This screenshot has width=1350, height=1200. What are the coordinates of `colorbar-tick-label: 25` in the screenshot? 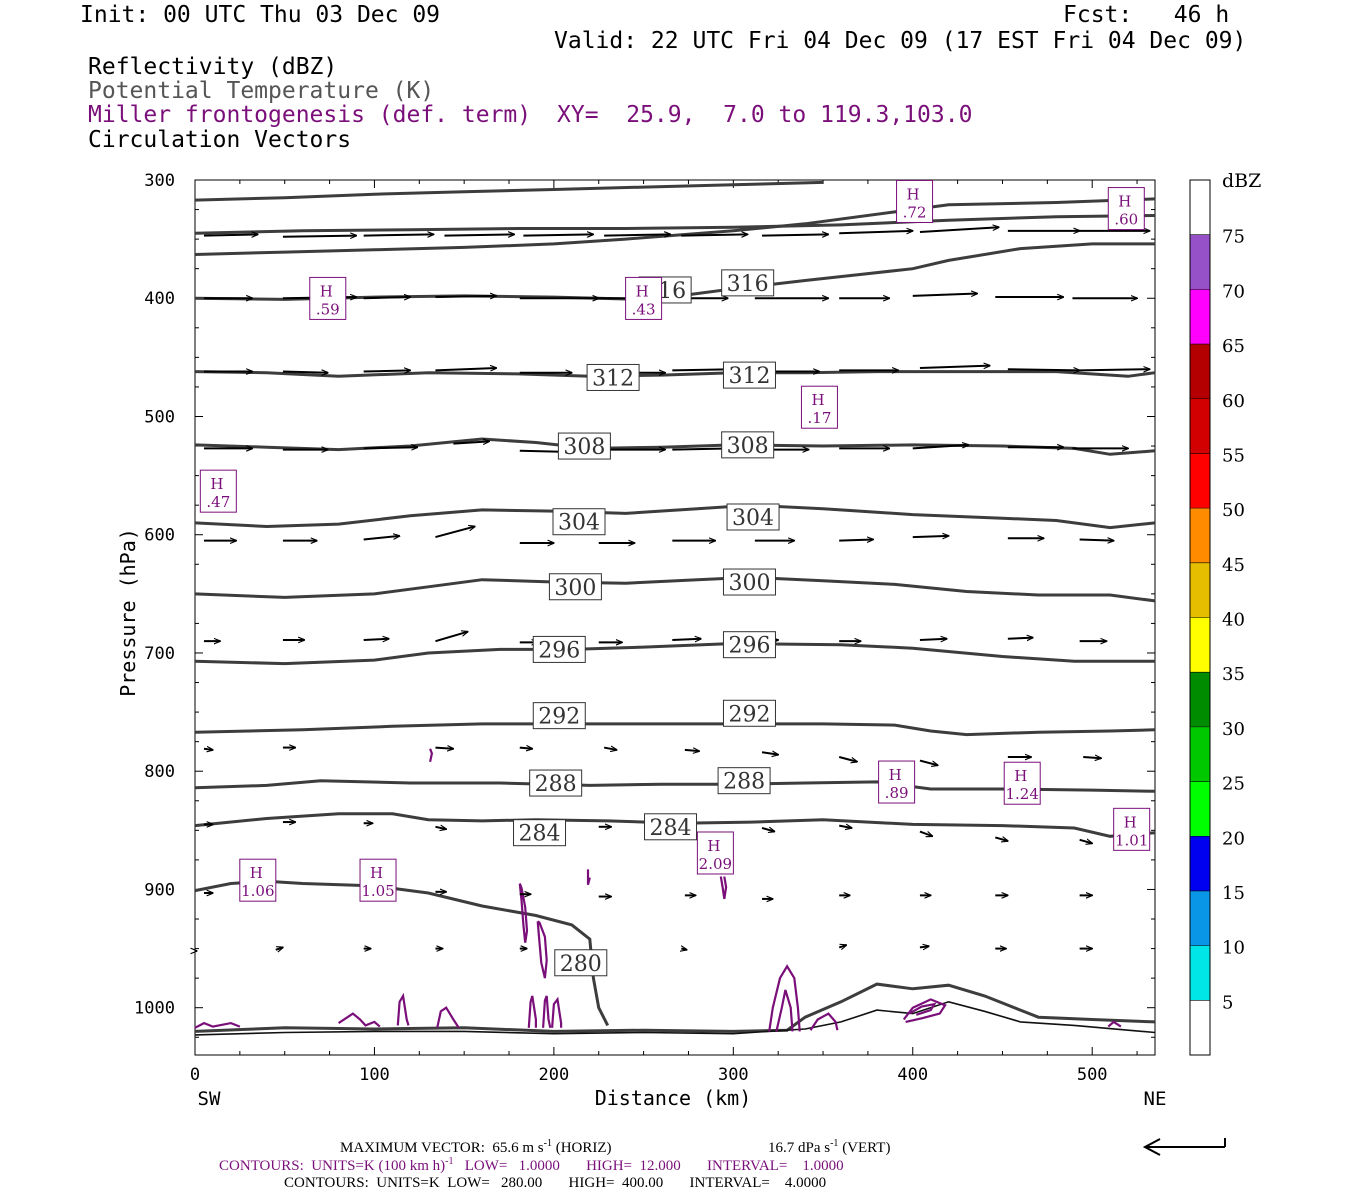 It's located at (1233, 784).